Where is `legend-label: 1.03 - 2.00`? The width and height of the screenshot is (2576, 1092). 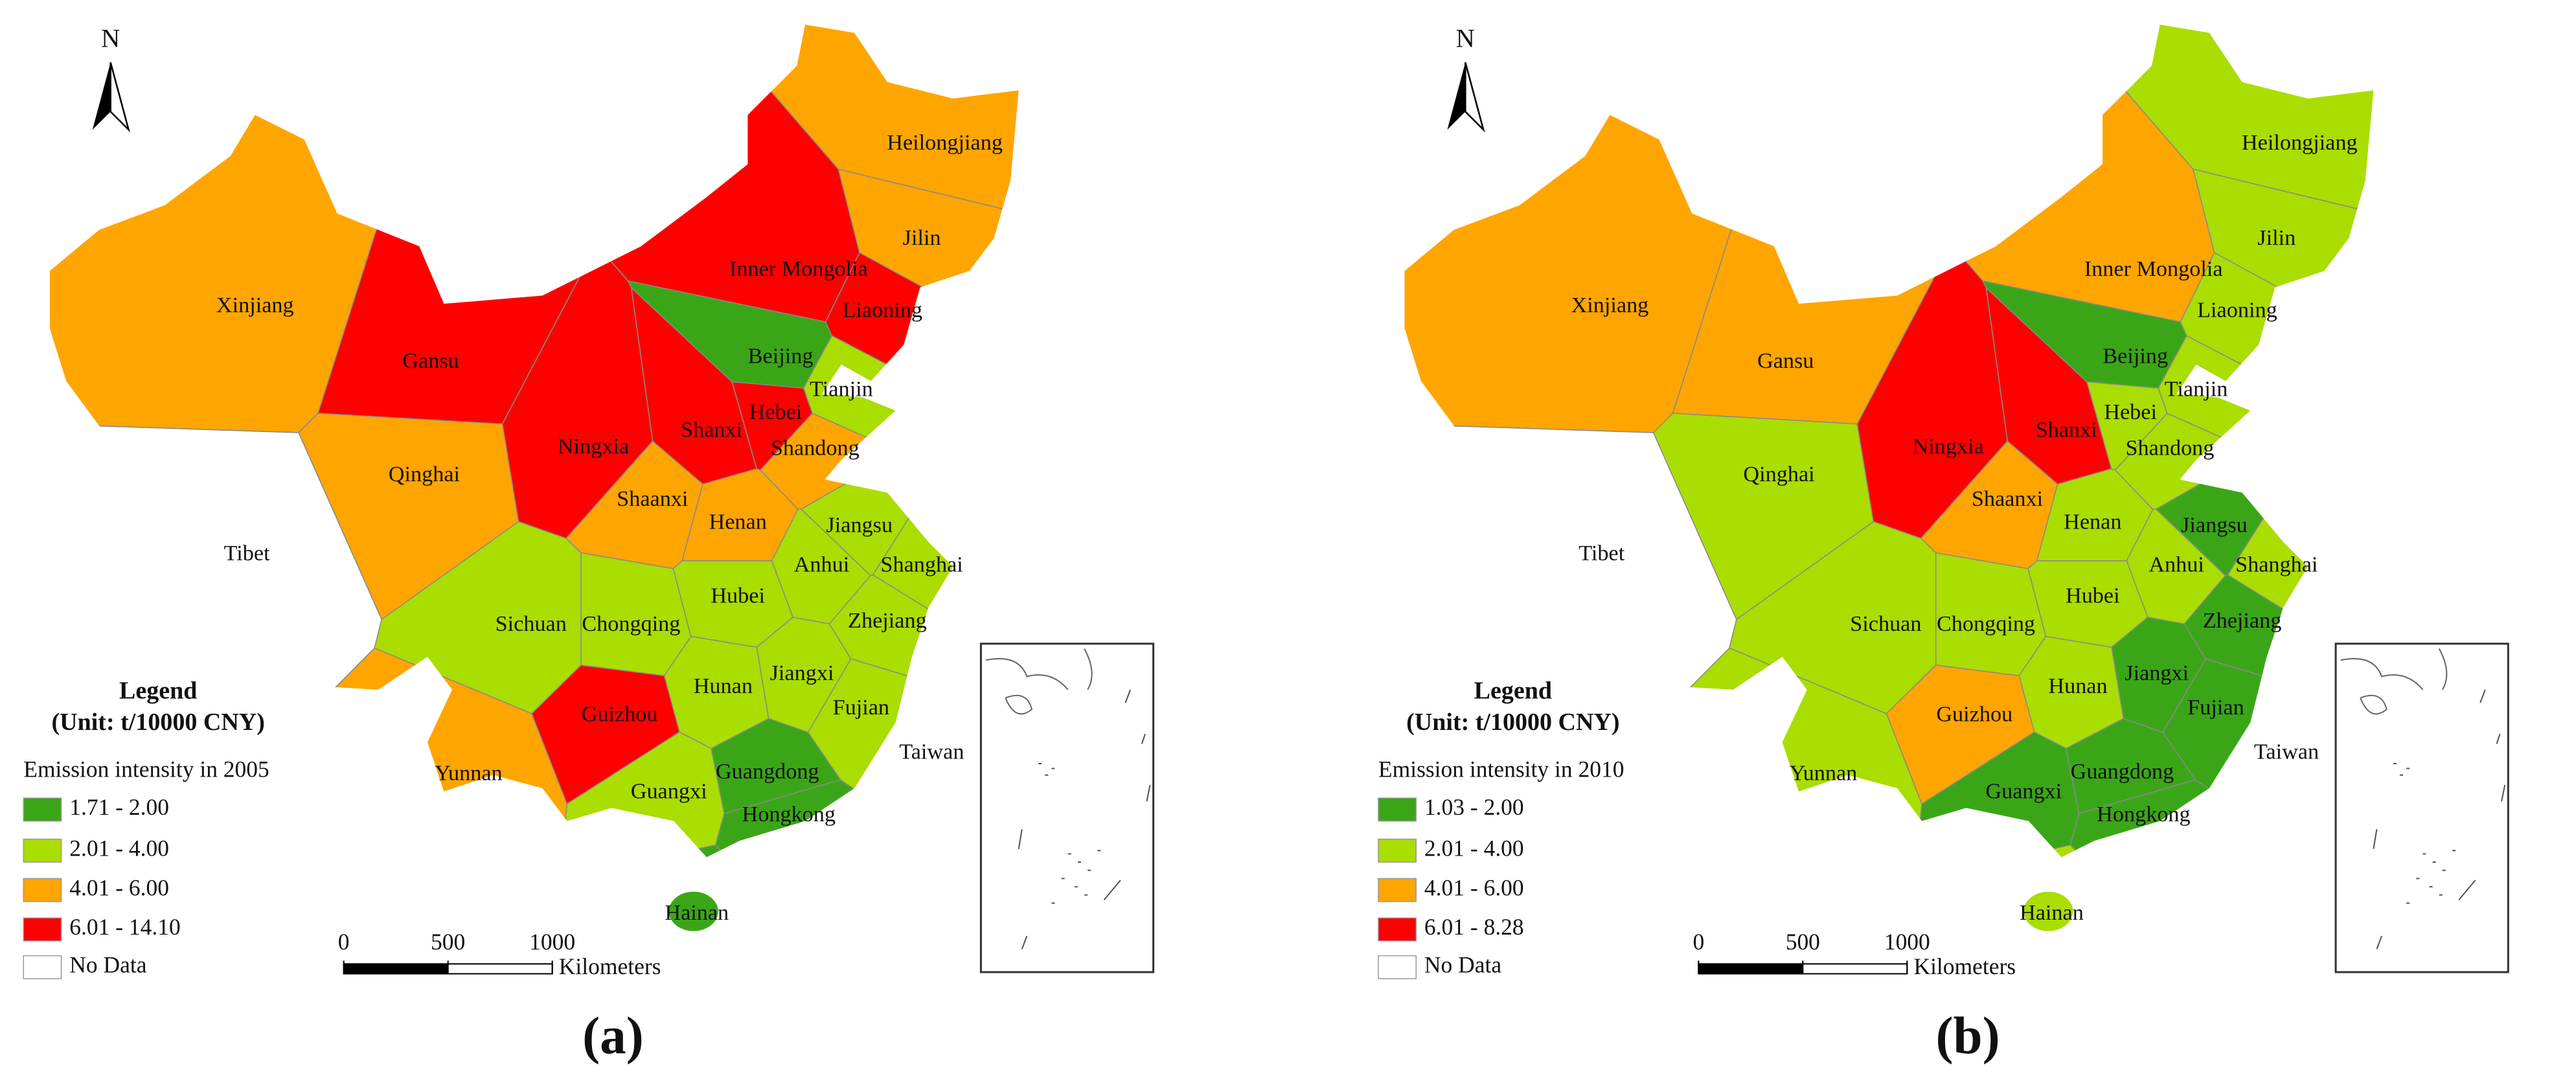
legend-label: 1.03 - 2.00 is located at coordinates (1474, 807).